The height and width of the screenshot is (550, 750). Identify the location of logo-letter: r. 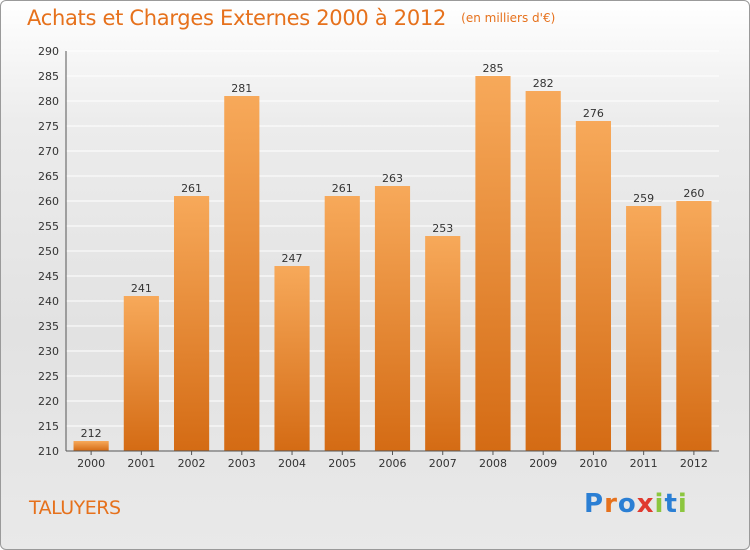
(611, 504).